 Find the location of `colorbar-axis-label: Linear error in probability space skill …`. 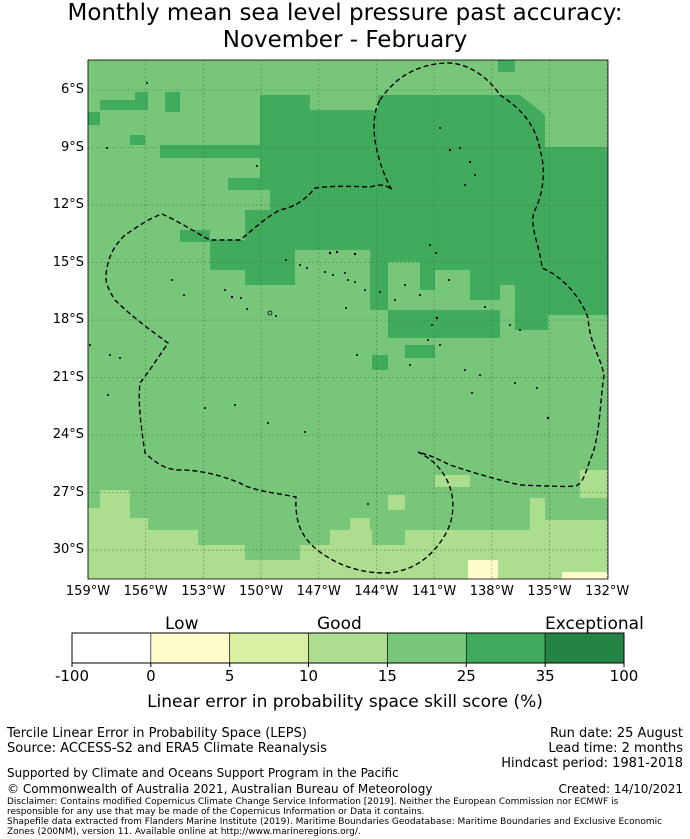

colorbar-axis-label: Linear error in probability space skill … is located at coordinates (345, 702).